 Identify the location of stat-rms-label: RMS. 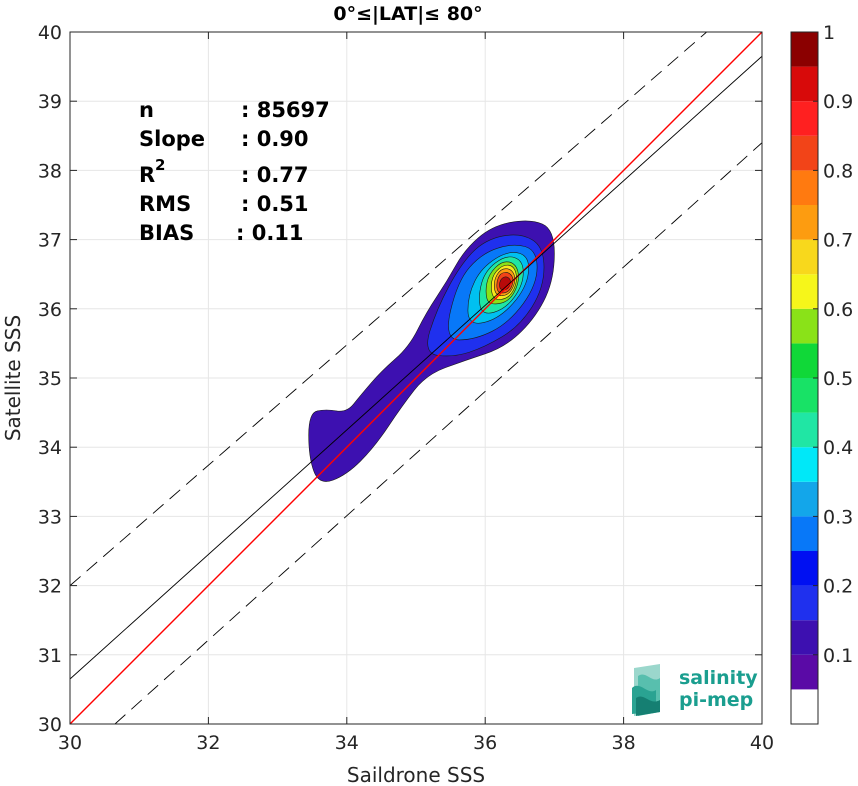
(165, 204).